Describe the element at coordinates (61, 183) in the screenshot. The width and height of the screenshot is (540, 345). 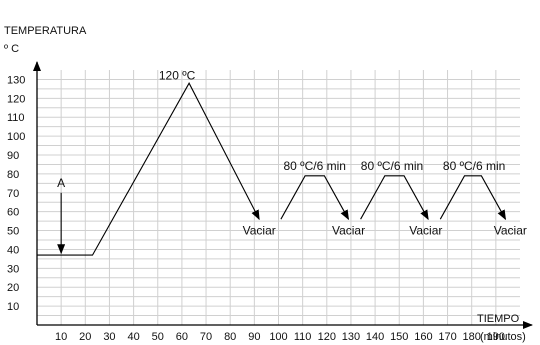
I see `annotation-label: A` at that location.